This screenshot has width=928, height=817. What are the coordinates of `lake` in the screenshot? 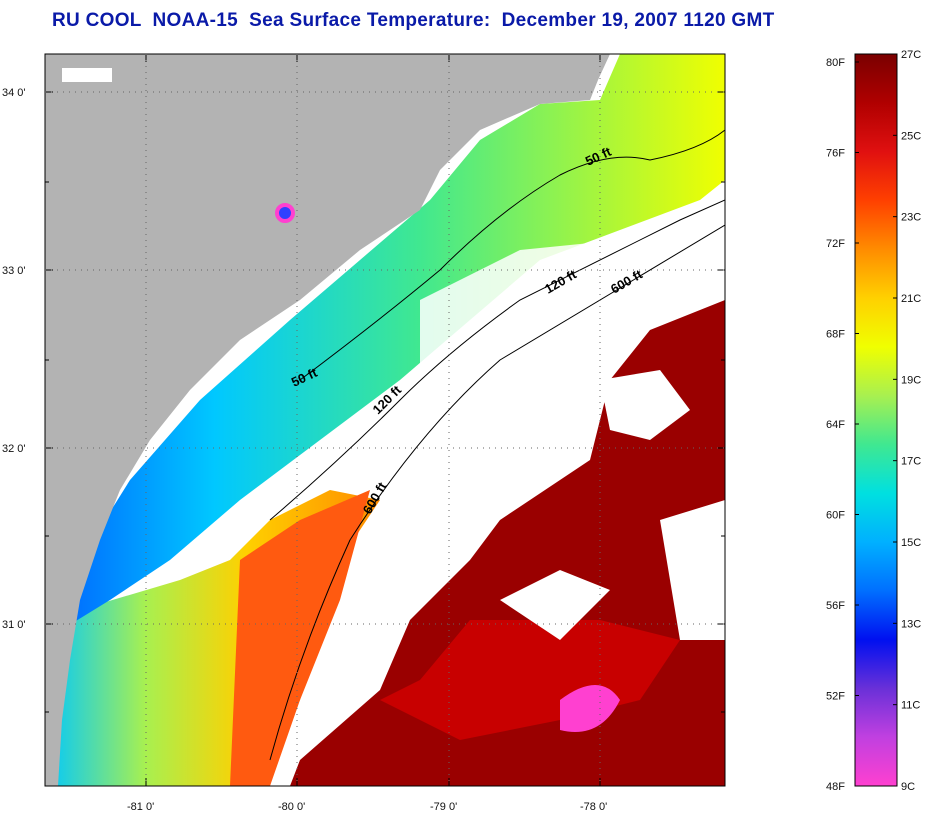 It's located at (87, 75).